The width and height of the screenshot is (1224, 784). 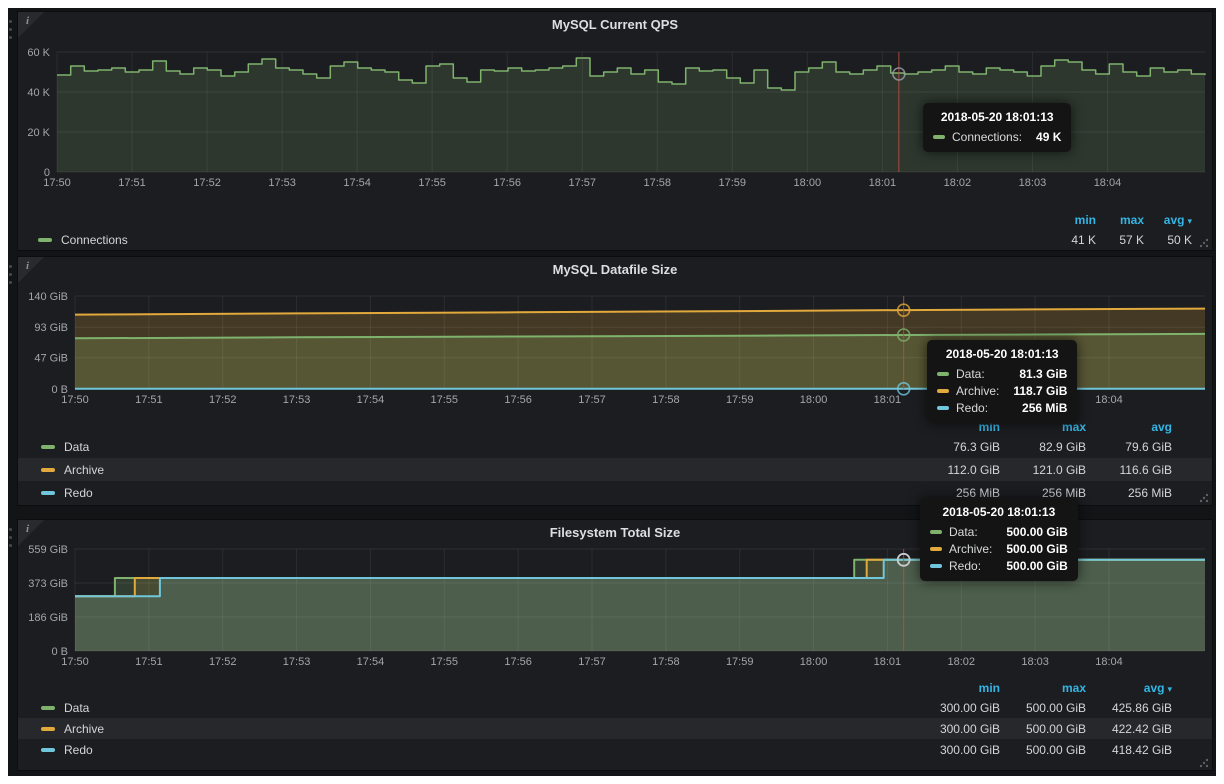 I want to click on svg-text: 373 GiB, so click(x=48, y=584).